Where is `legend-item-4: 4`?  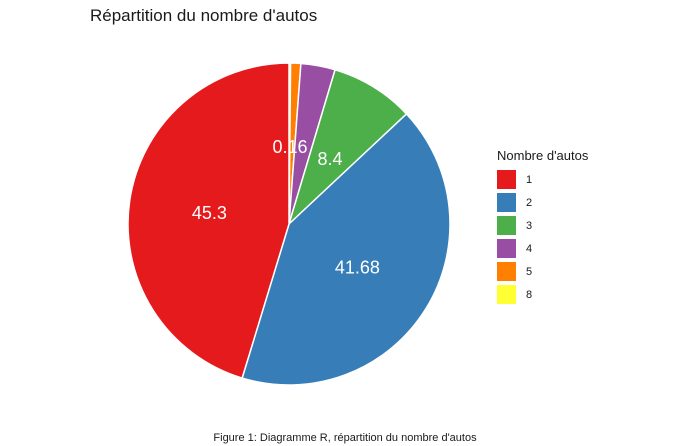
legend-item-4: 4 is located at coordinates (542, 248).